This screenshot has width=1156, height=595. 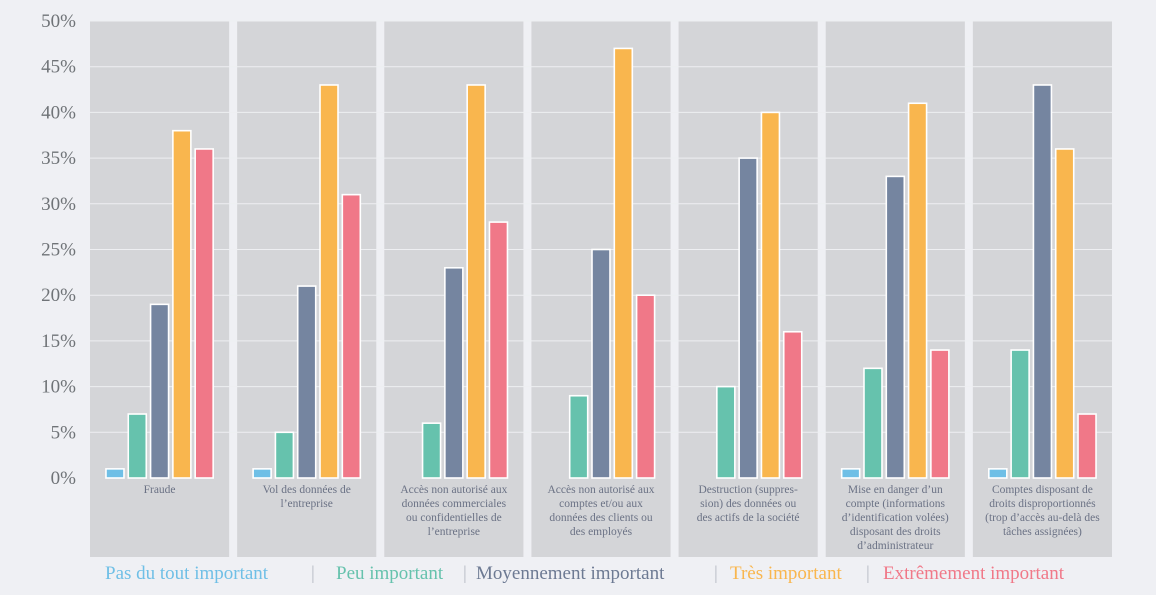 I want to click on category-label: Vol des données de l’entreprise, so click(x=307, y=497).